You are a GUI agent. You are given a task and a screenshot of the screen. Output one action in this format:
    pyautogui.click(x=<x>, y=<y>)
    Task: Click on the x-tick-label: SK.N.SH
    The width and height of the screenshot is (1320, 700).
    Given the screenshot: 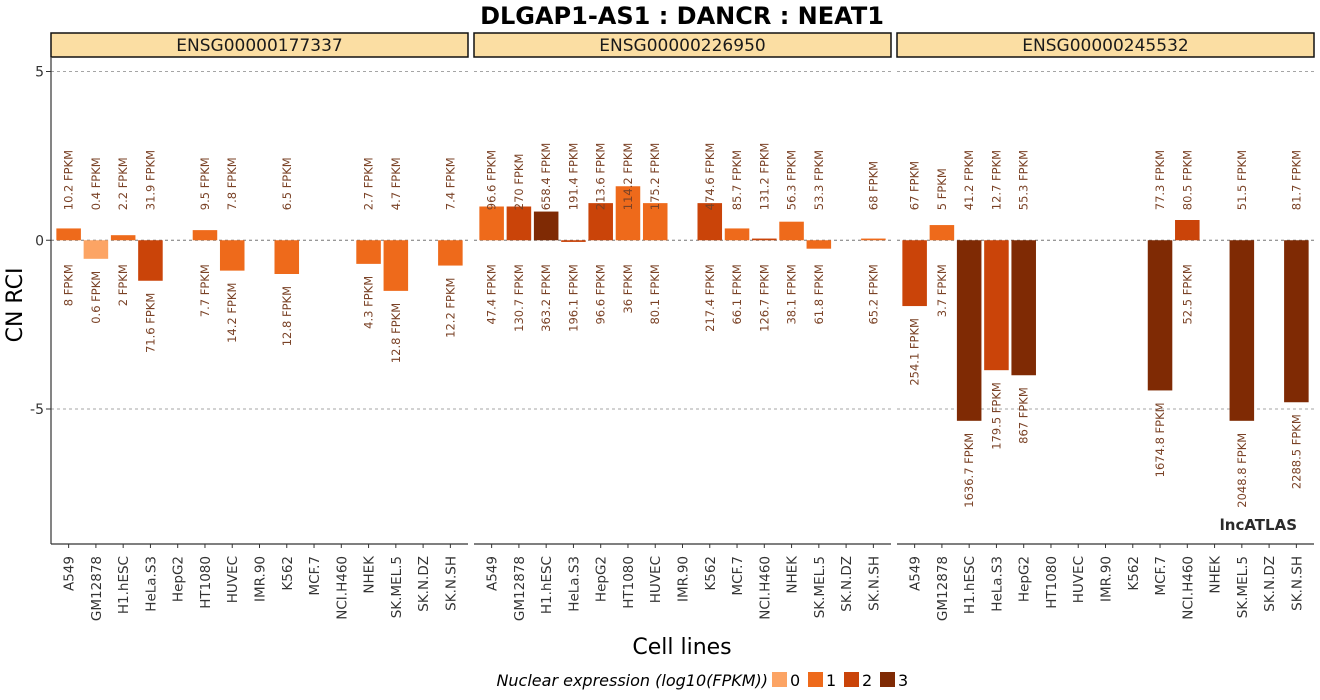 What is the action you would take?
    pyautogui.click(x=1297, y=583)
    